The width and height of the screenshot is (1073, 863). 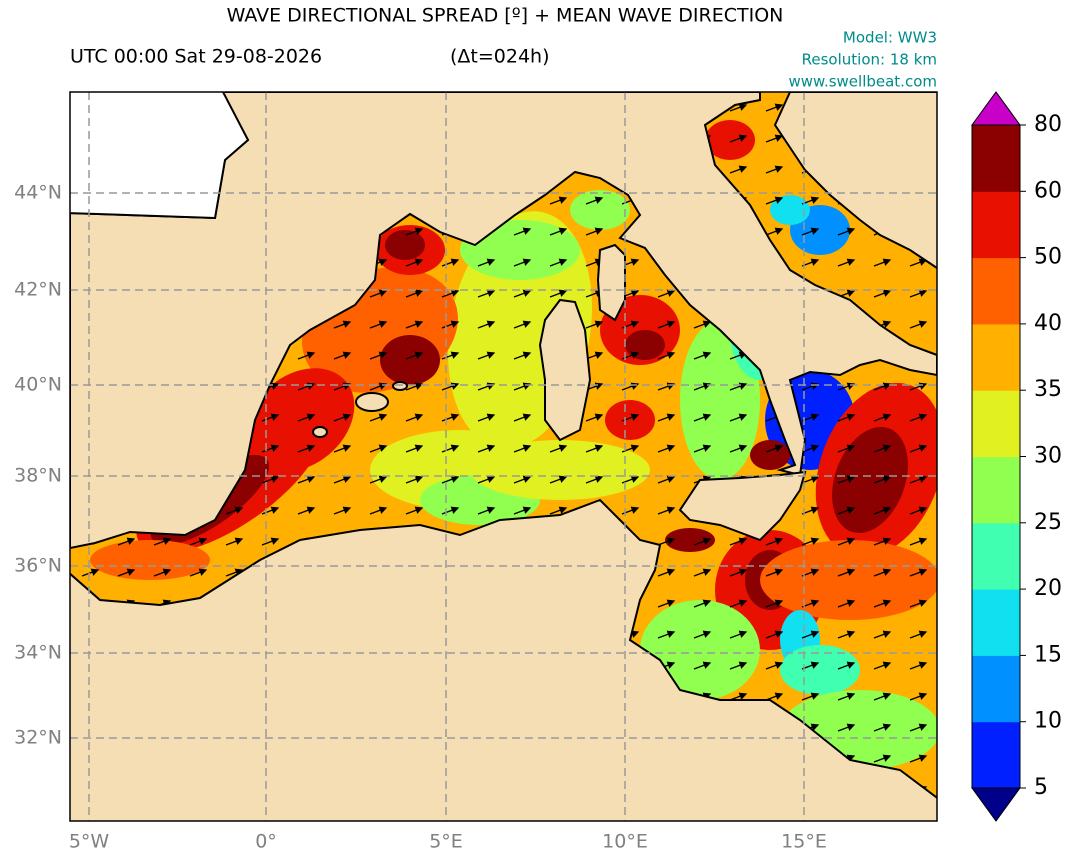 What do you see at coordinates (1048, 654) in the screenshot?
I see `colorbar-label: 15` at bounding box center [1048, 654].